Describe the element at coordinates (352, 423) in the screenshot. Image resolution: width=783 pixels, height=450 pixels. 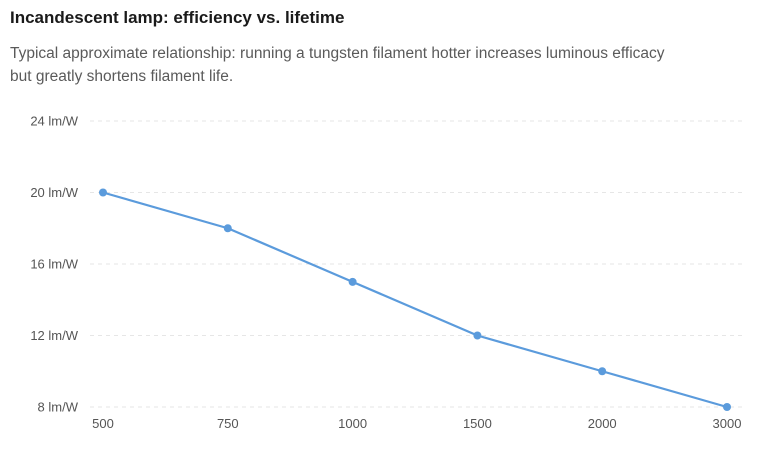
I see `x-tick-label: 1000` at that location.